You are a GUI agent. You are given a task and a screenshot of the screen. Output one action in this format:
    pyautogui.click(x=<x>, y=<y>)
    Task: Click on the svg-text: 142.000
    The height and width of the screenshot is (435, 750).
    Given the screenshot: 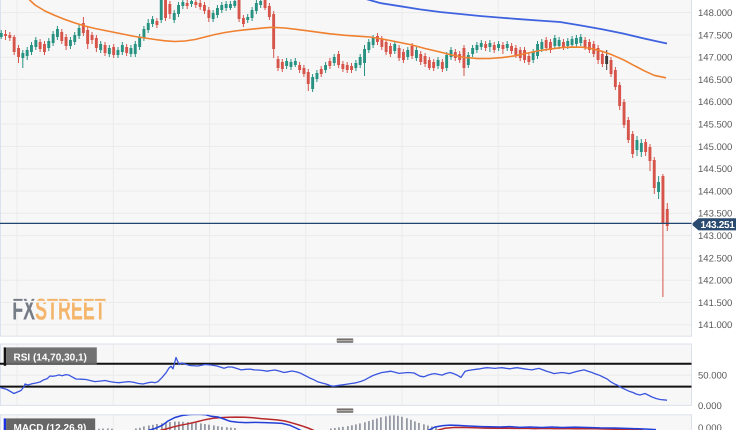 What is the action you would take?
    pyautogui.click(x=715, y=281)
    